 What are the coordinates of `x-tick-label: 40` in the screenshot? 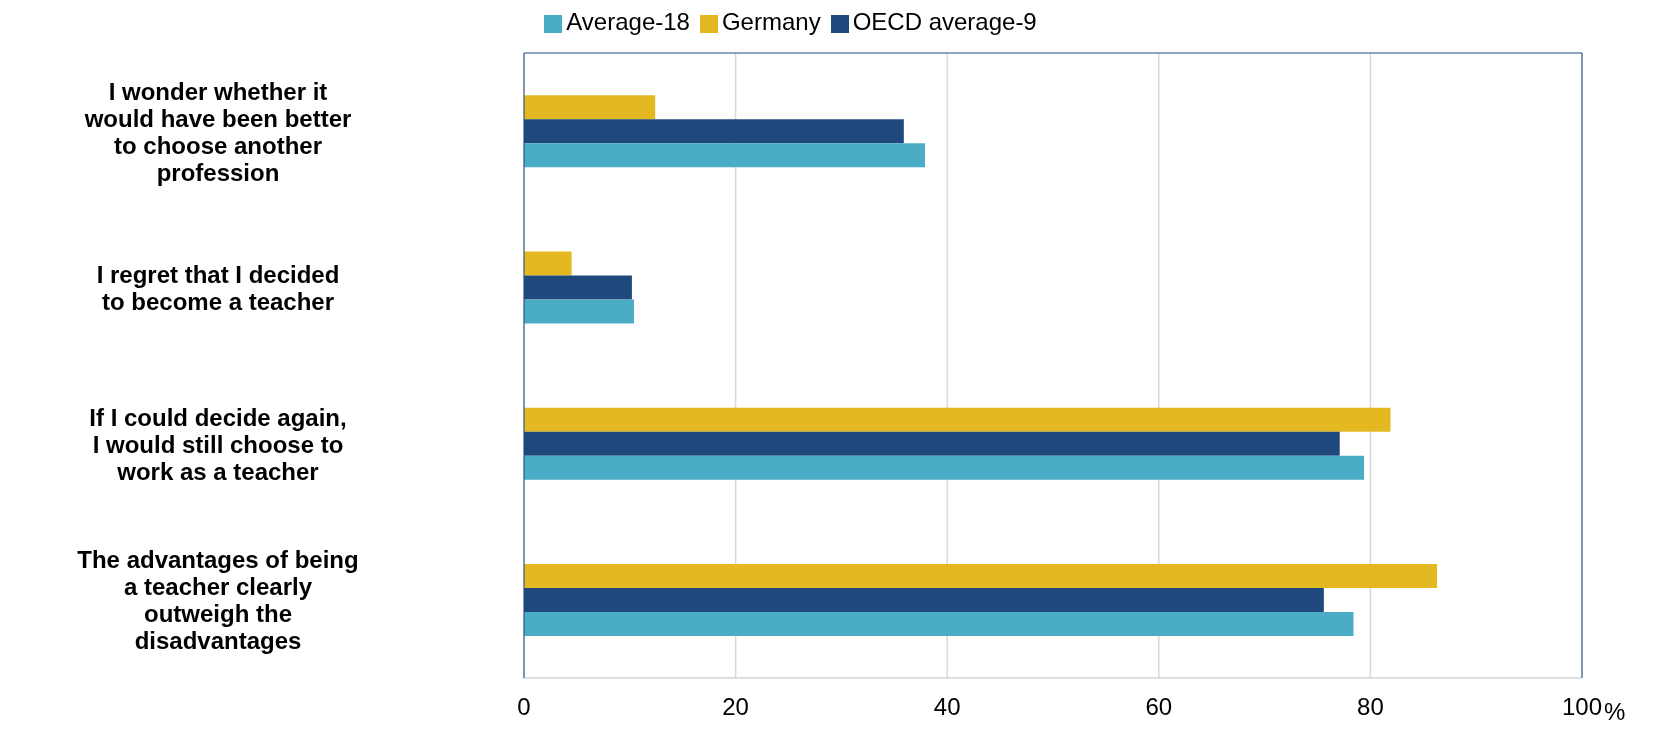 It's located at (947, 707).